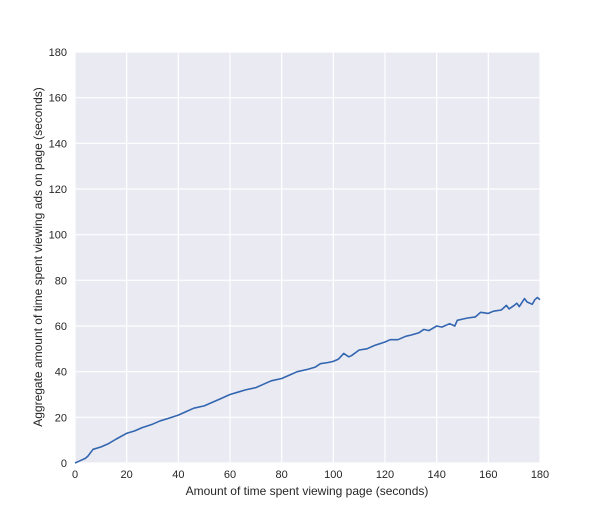 The width and height of the screenshot is (600, 520). Describe the element at coordinates (127, 475) in the screenshot. I see `x-tick-label: 20` at that location.